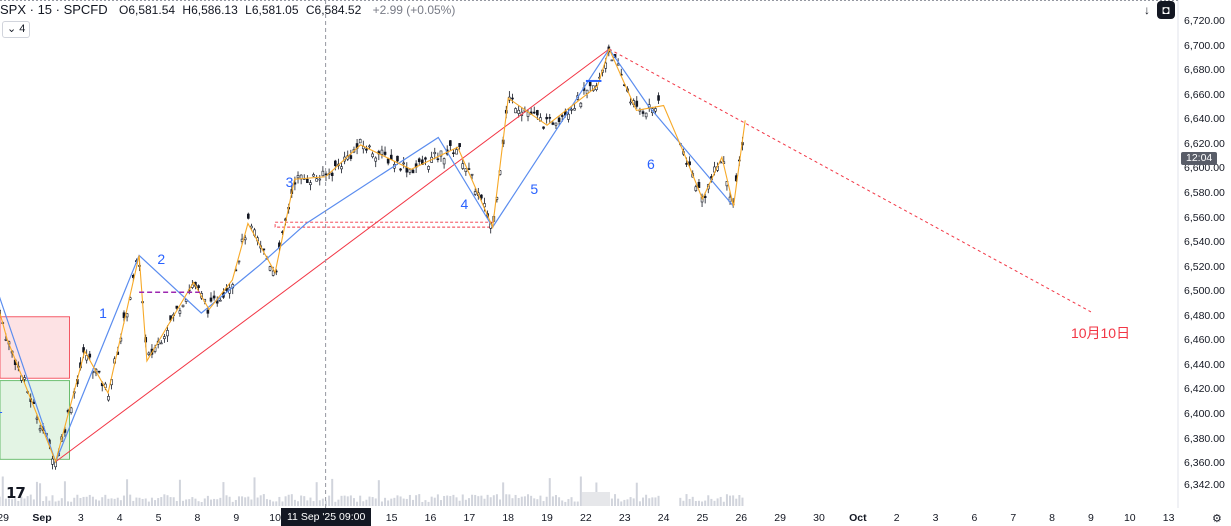  I want to click on gear-icon: ⚙, so click(1217, 519).